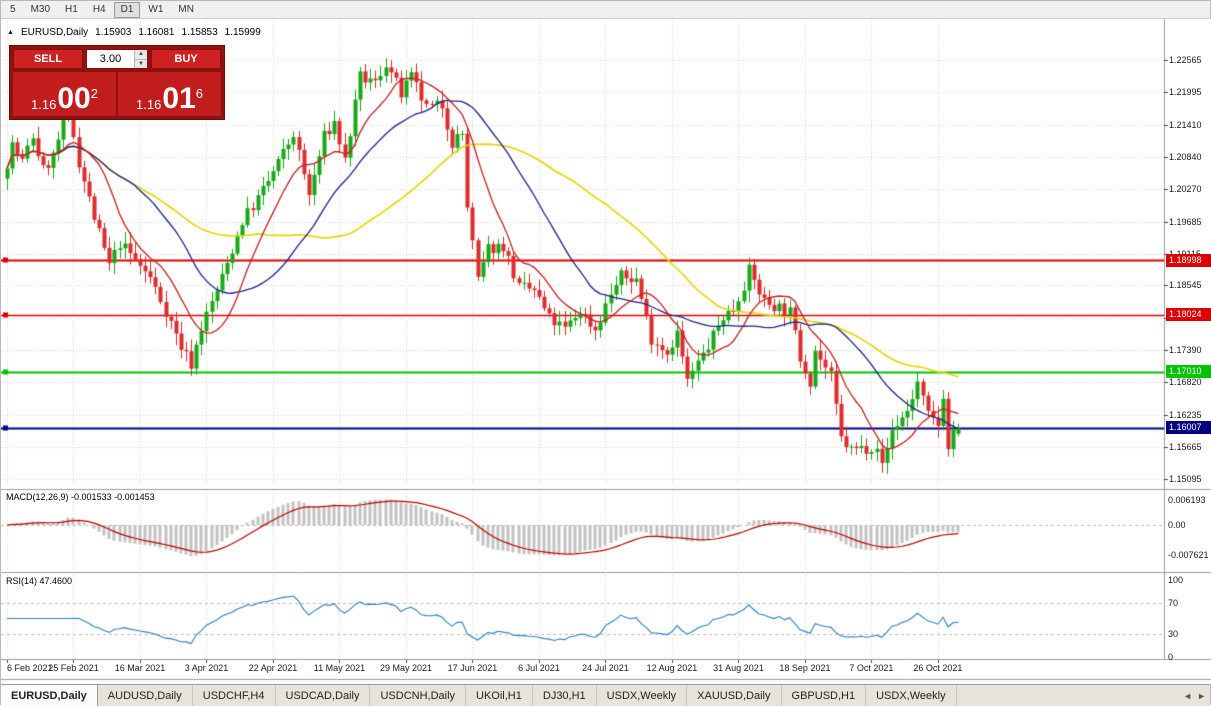  I want to click on buy-price-prefix: 1.16, so click(149, 104).